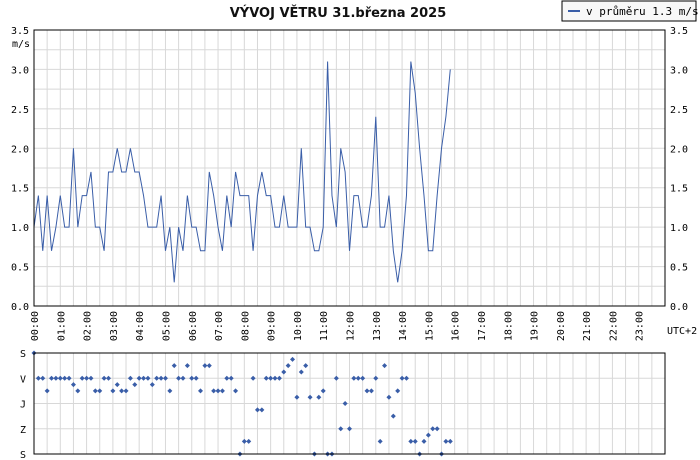 This screenshot has height=460, width=700. What do you see at coordinates (482, 326) in the screenshot?
I see `speed-x-tick-label: 17:00` at bounding box center [482, 326].